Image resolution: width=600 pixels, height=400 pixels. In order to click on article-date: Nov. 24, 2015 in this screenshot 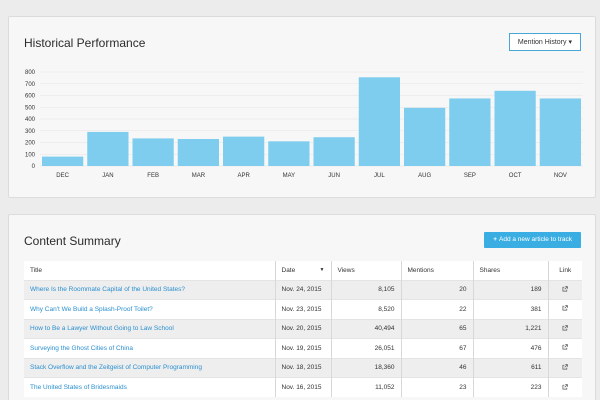, I will do `click(303, 289)`.